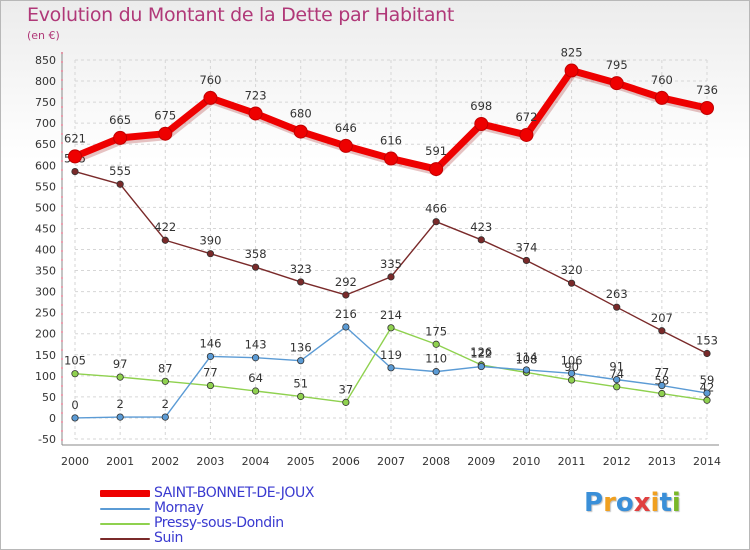 Image resolution: width=750 pixels, height=550 pixels. I want to click on x-tick-label: 2013, so click(662, 461).